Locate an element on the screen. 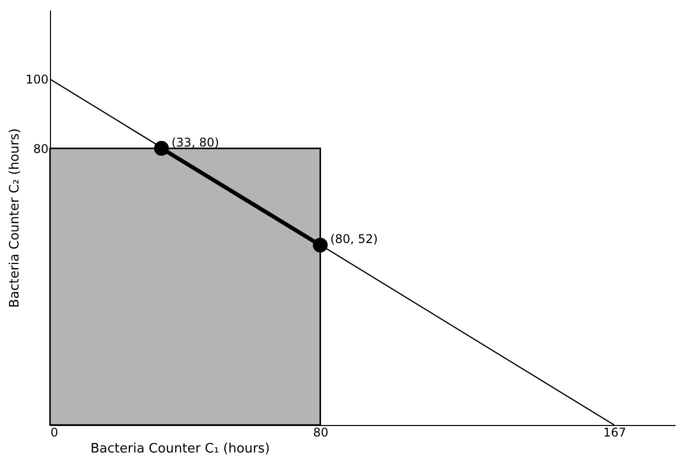  x-axis-title: Bacteria Counter C₁ (hours) is located at coordinates (180, 449).